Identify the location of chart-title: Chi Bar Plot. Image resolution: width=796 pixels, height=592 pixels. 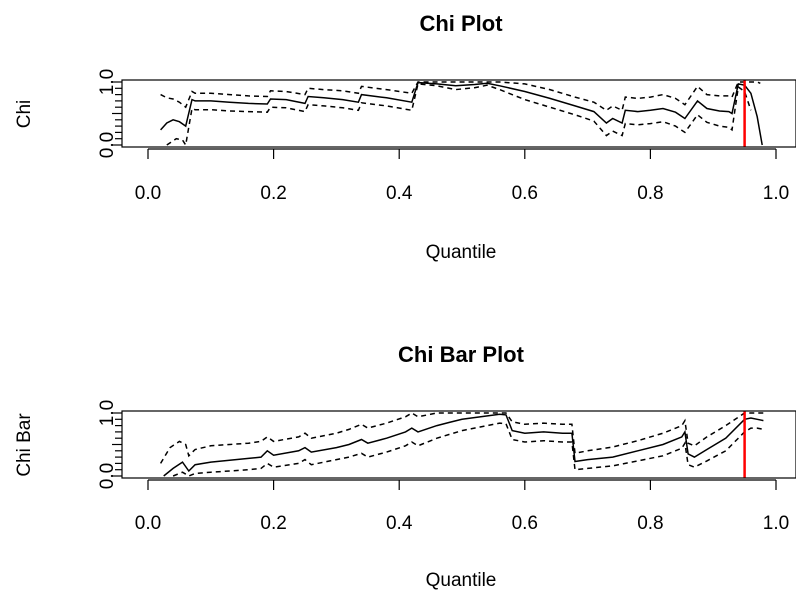
(461, 354).